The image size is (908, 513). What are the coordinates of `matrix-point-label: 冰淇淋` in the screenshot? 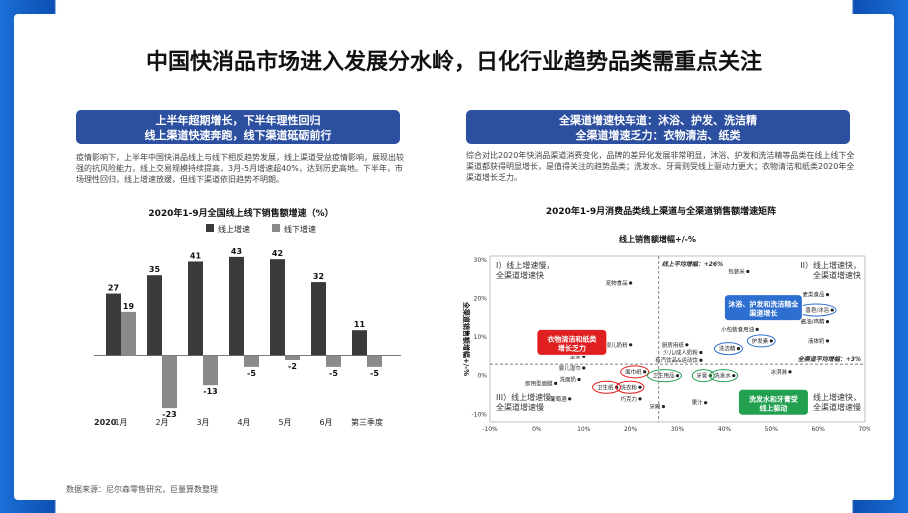 It's located at (778, 372).